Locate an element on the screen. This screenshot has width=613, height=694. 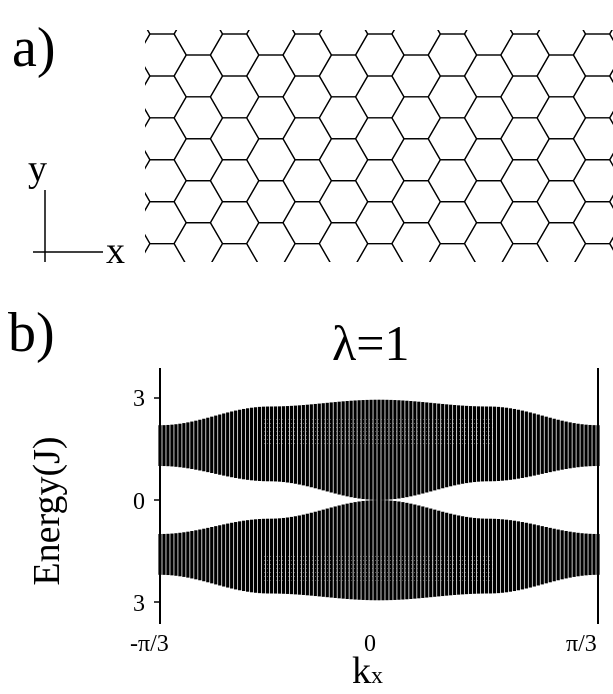
x-tick-left: -π/3 is located at coordinates (149, 644).